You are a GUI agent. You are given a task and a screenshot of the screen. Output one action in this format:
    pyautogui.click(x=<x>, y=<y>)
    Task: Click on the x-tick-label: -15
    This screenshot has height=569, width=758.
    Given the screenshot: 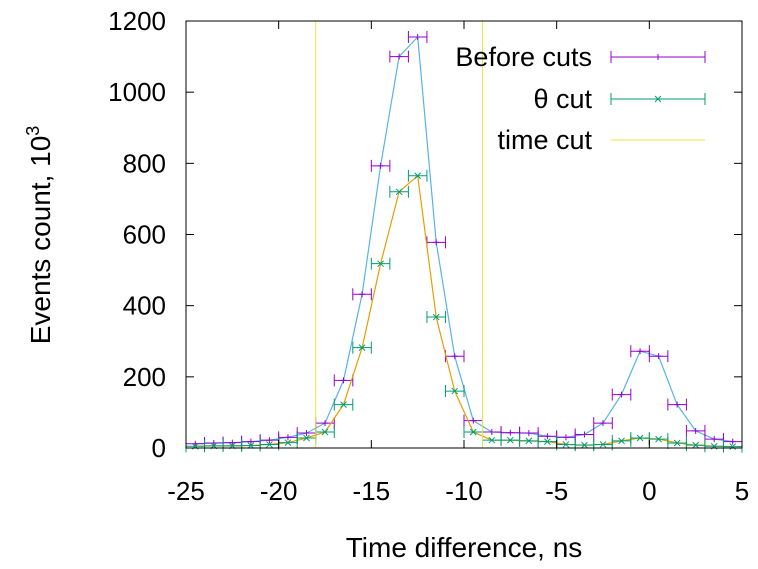 What is the action you would take?
    pyautogui.click(x=372, y=491)
    